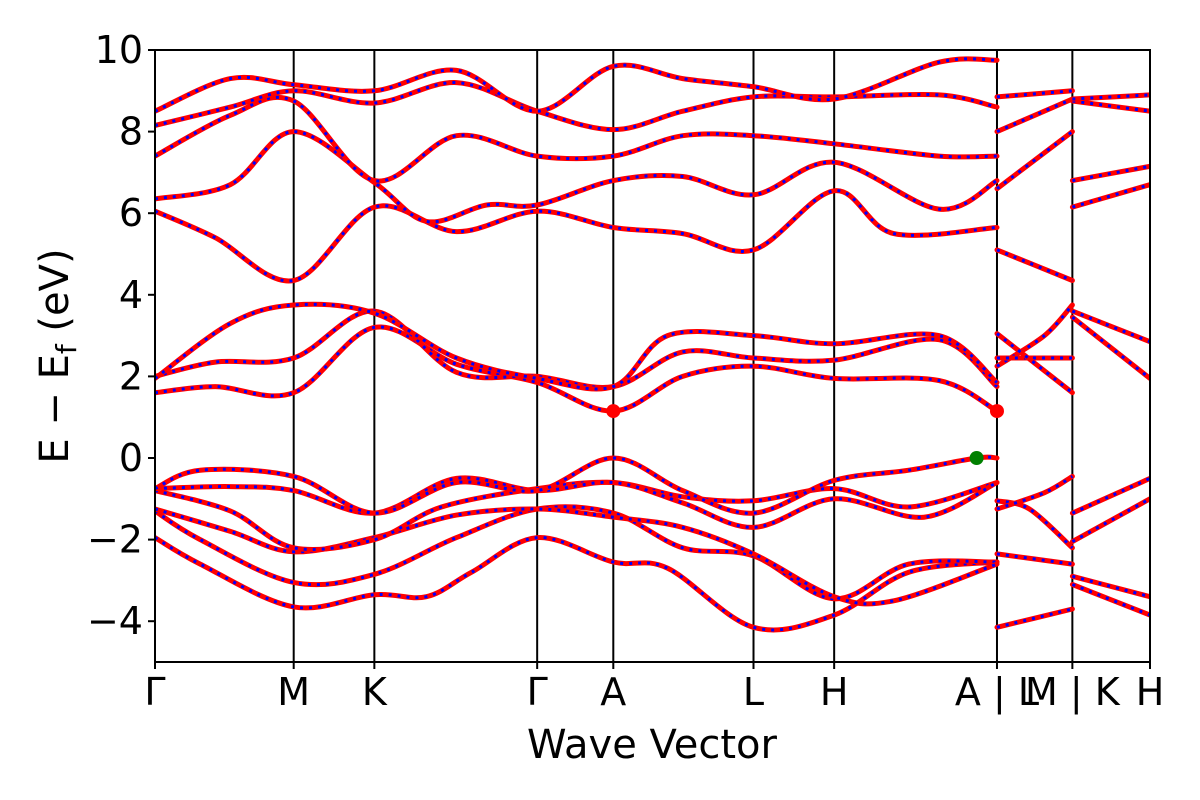  What do you see at coordinates (293, 692) in the screenshot?
I see `x-tick-label: M` at bounding box center [293, 692].